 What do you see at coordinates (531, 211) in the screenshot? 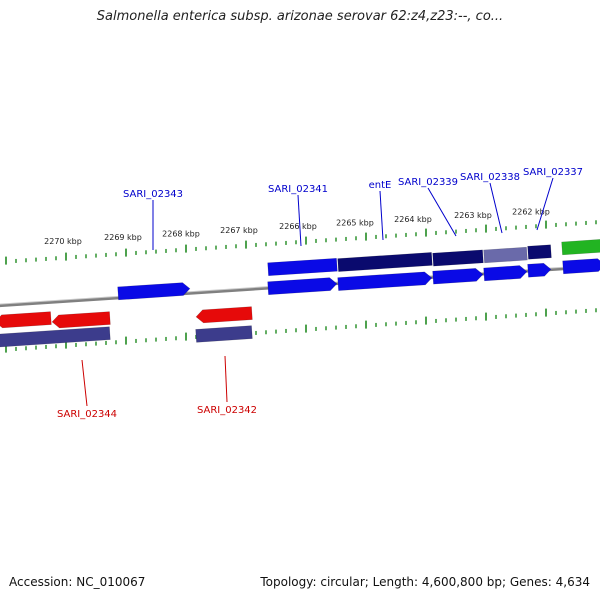
I see `scale-tick-label: 2262 kbp` at bounding box center [531, 211].